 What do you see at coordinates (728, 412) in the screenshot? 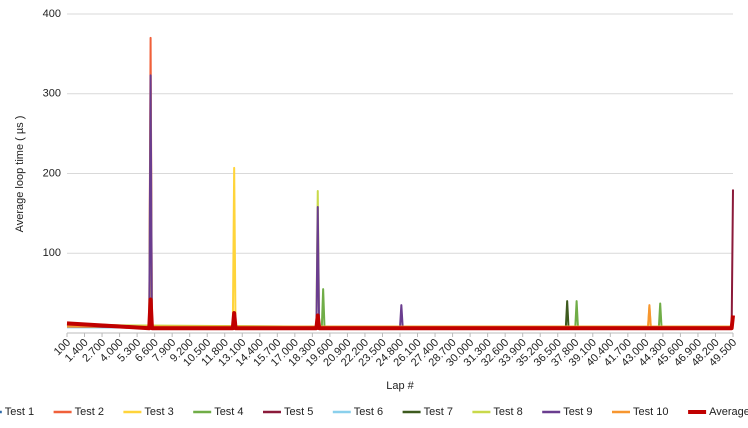
I see `legend-label: Average` at bounding box center [728, 412].